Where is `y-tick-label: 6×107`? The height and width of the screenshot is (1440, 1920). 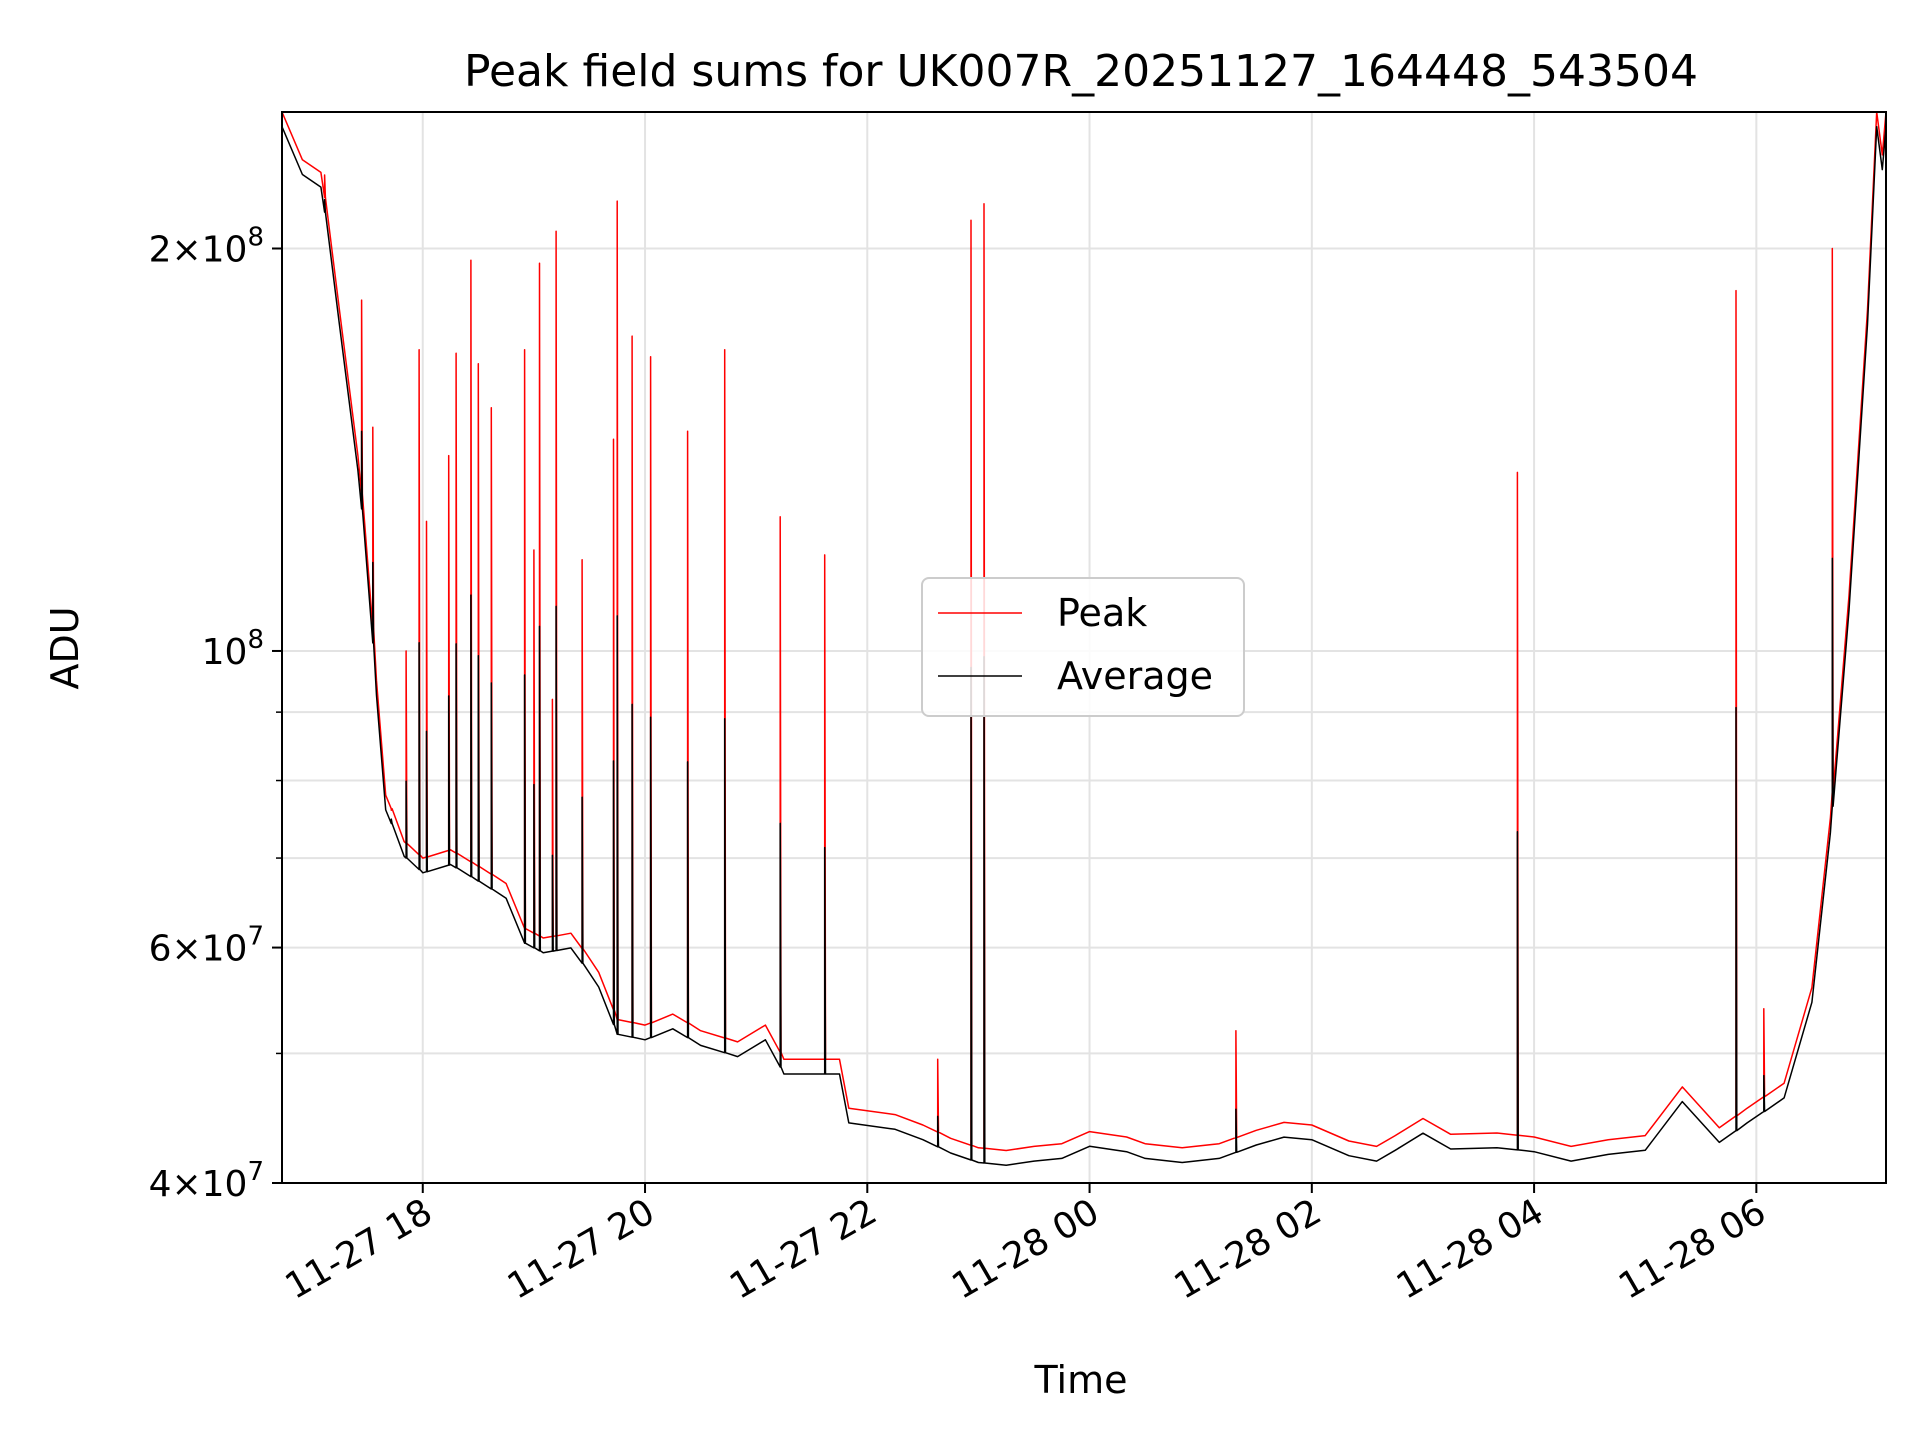 y-tick-label: 6×107 is located at coordinates (206, 946).